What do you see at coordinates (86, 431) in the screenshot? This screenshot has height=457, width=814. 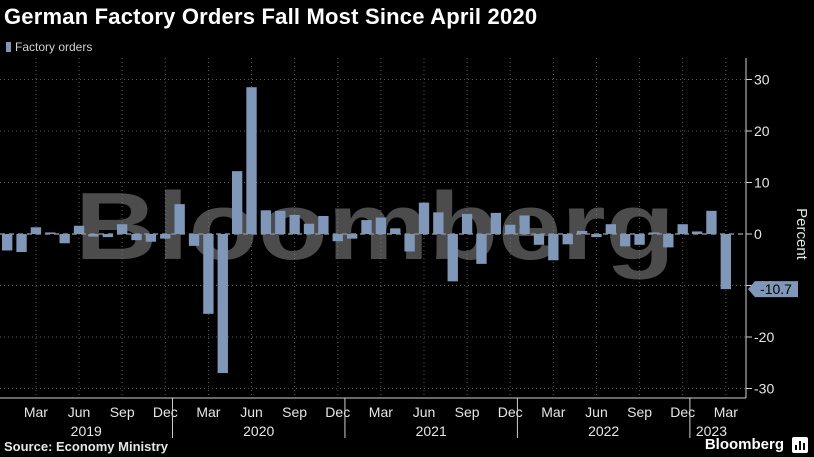 I see `x-year-label: 2019` at bounding box center [86, 431].